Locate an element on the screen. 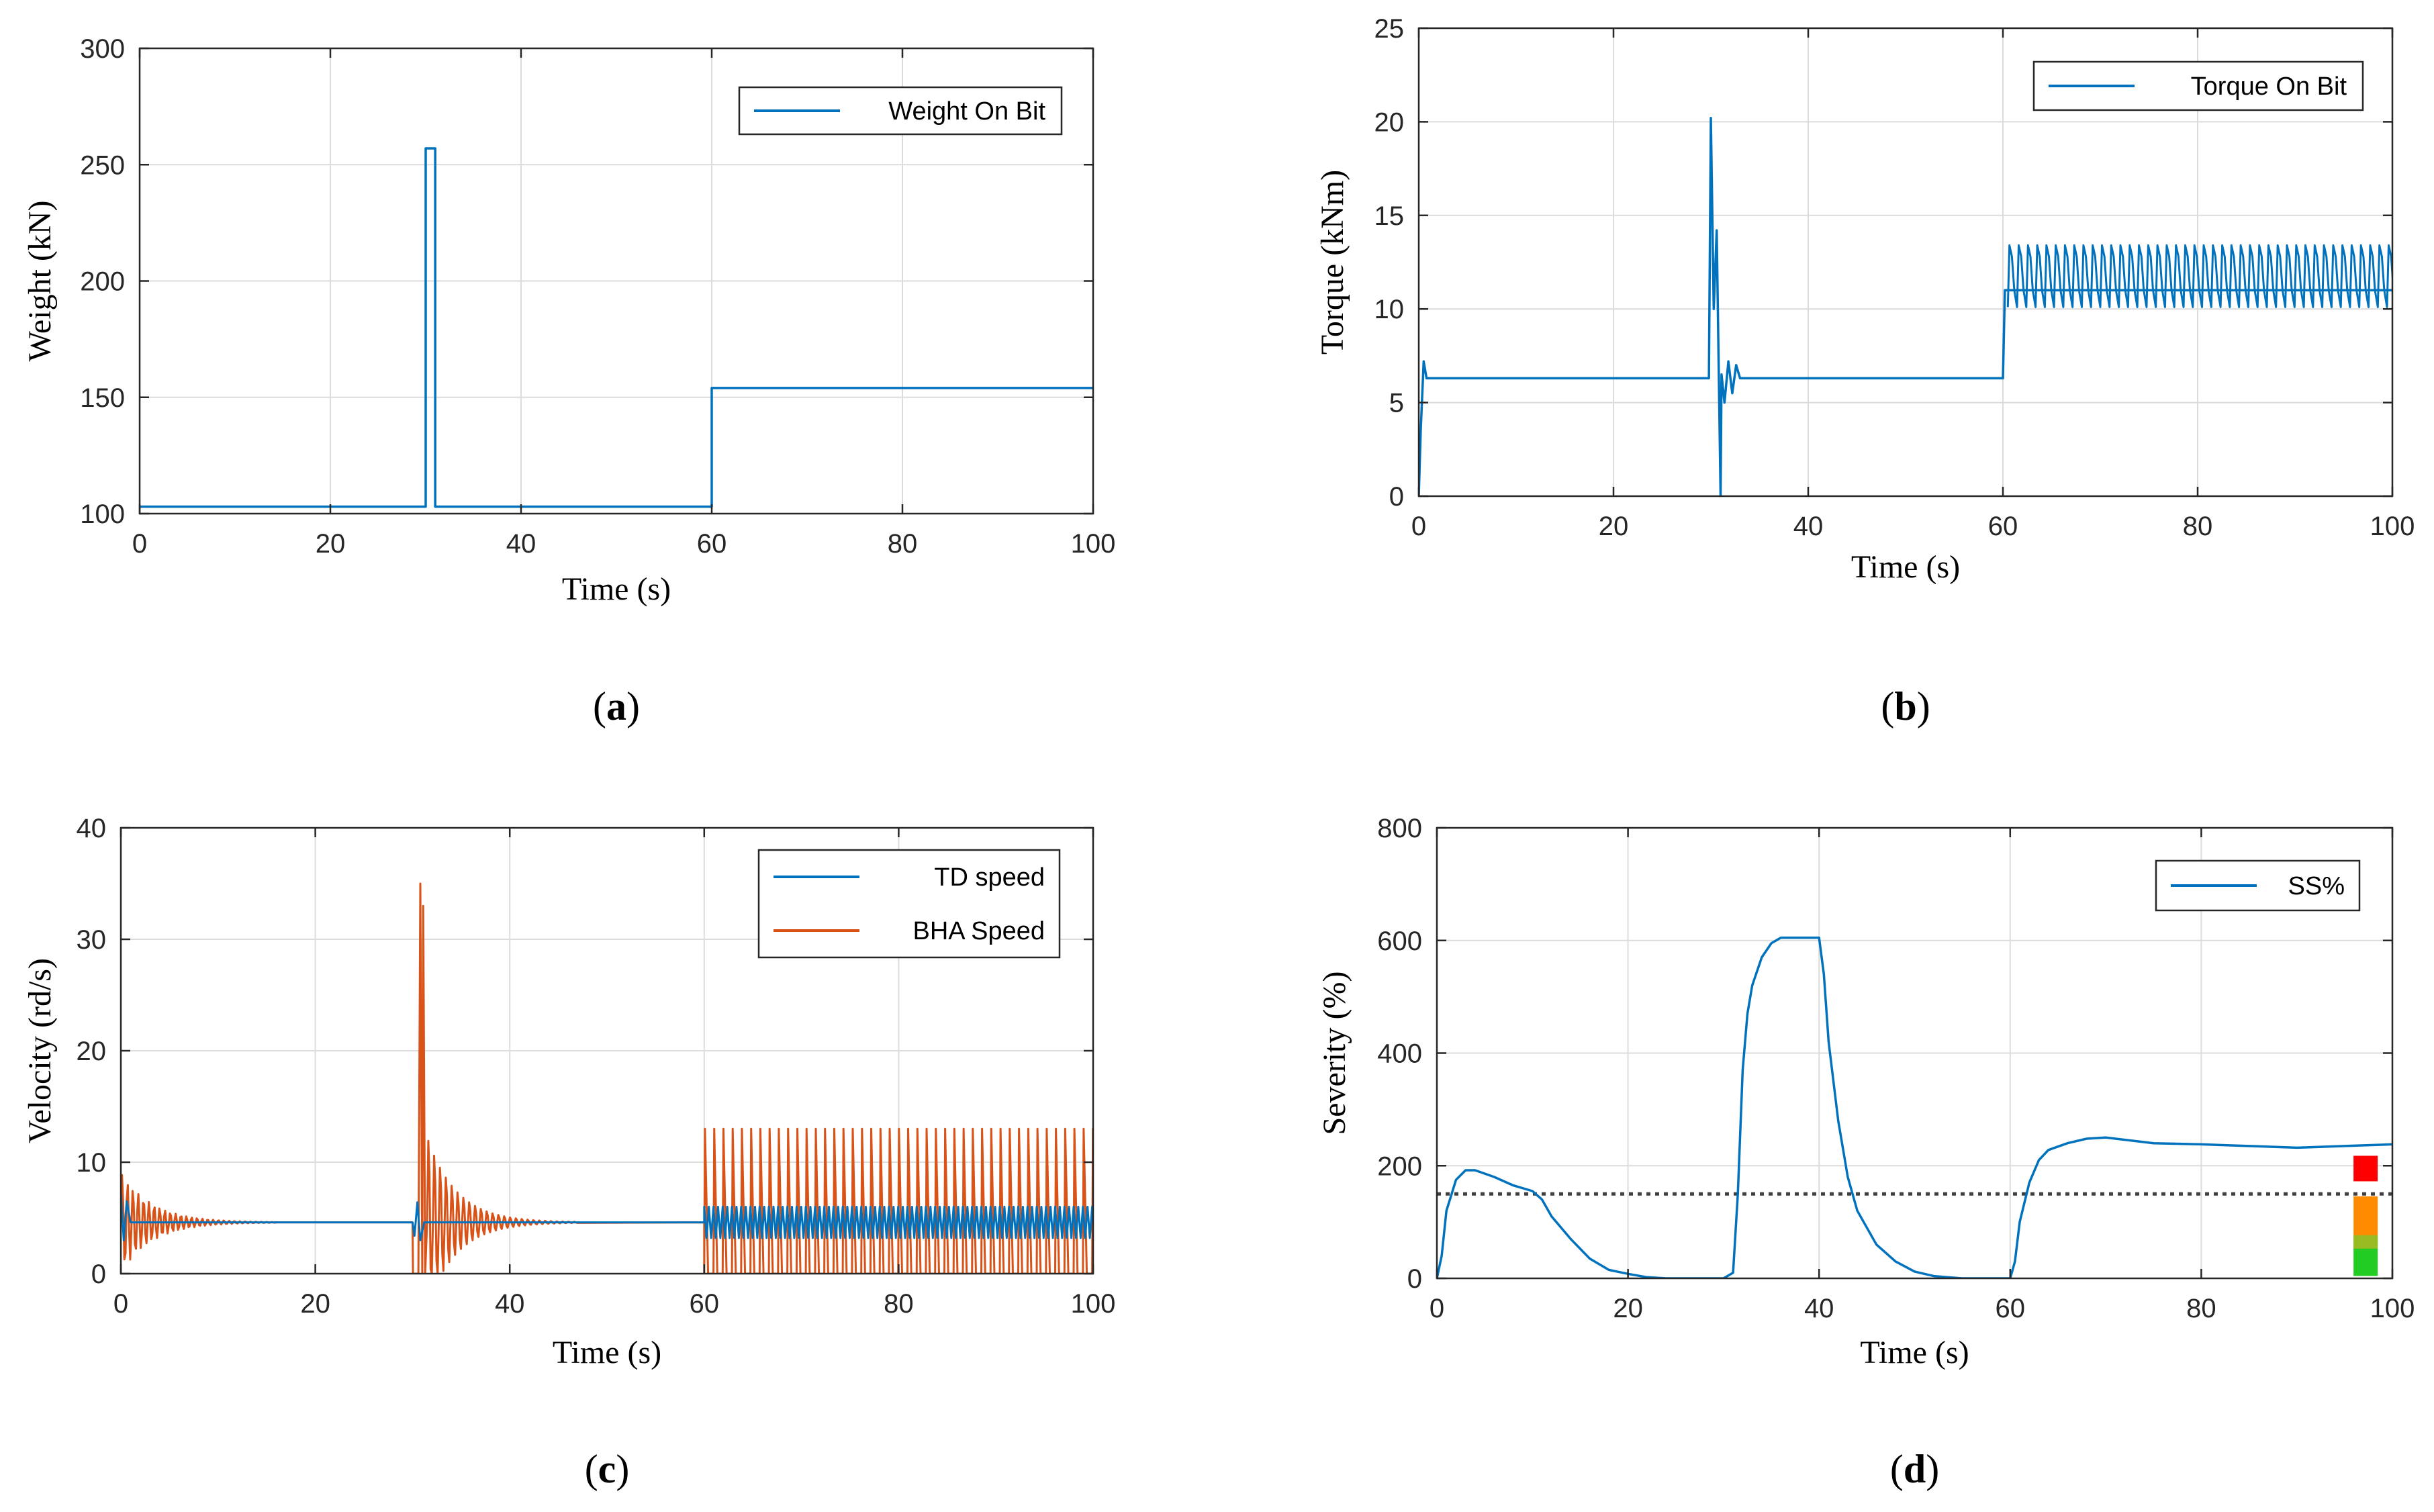 The width and height of the screenshot is (2434, 1512). y-tick-label: 30 is located at coordinates (92, 940).